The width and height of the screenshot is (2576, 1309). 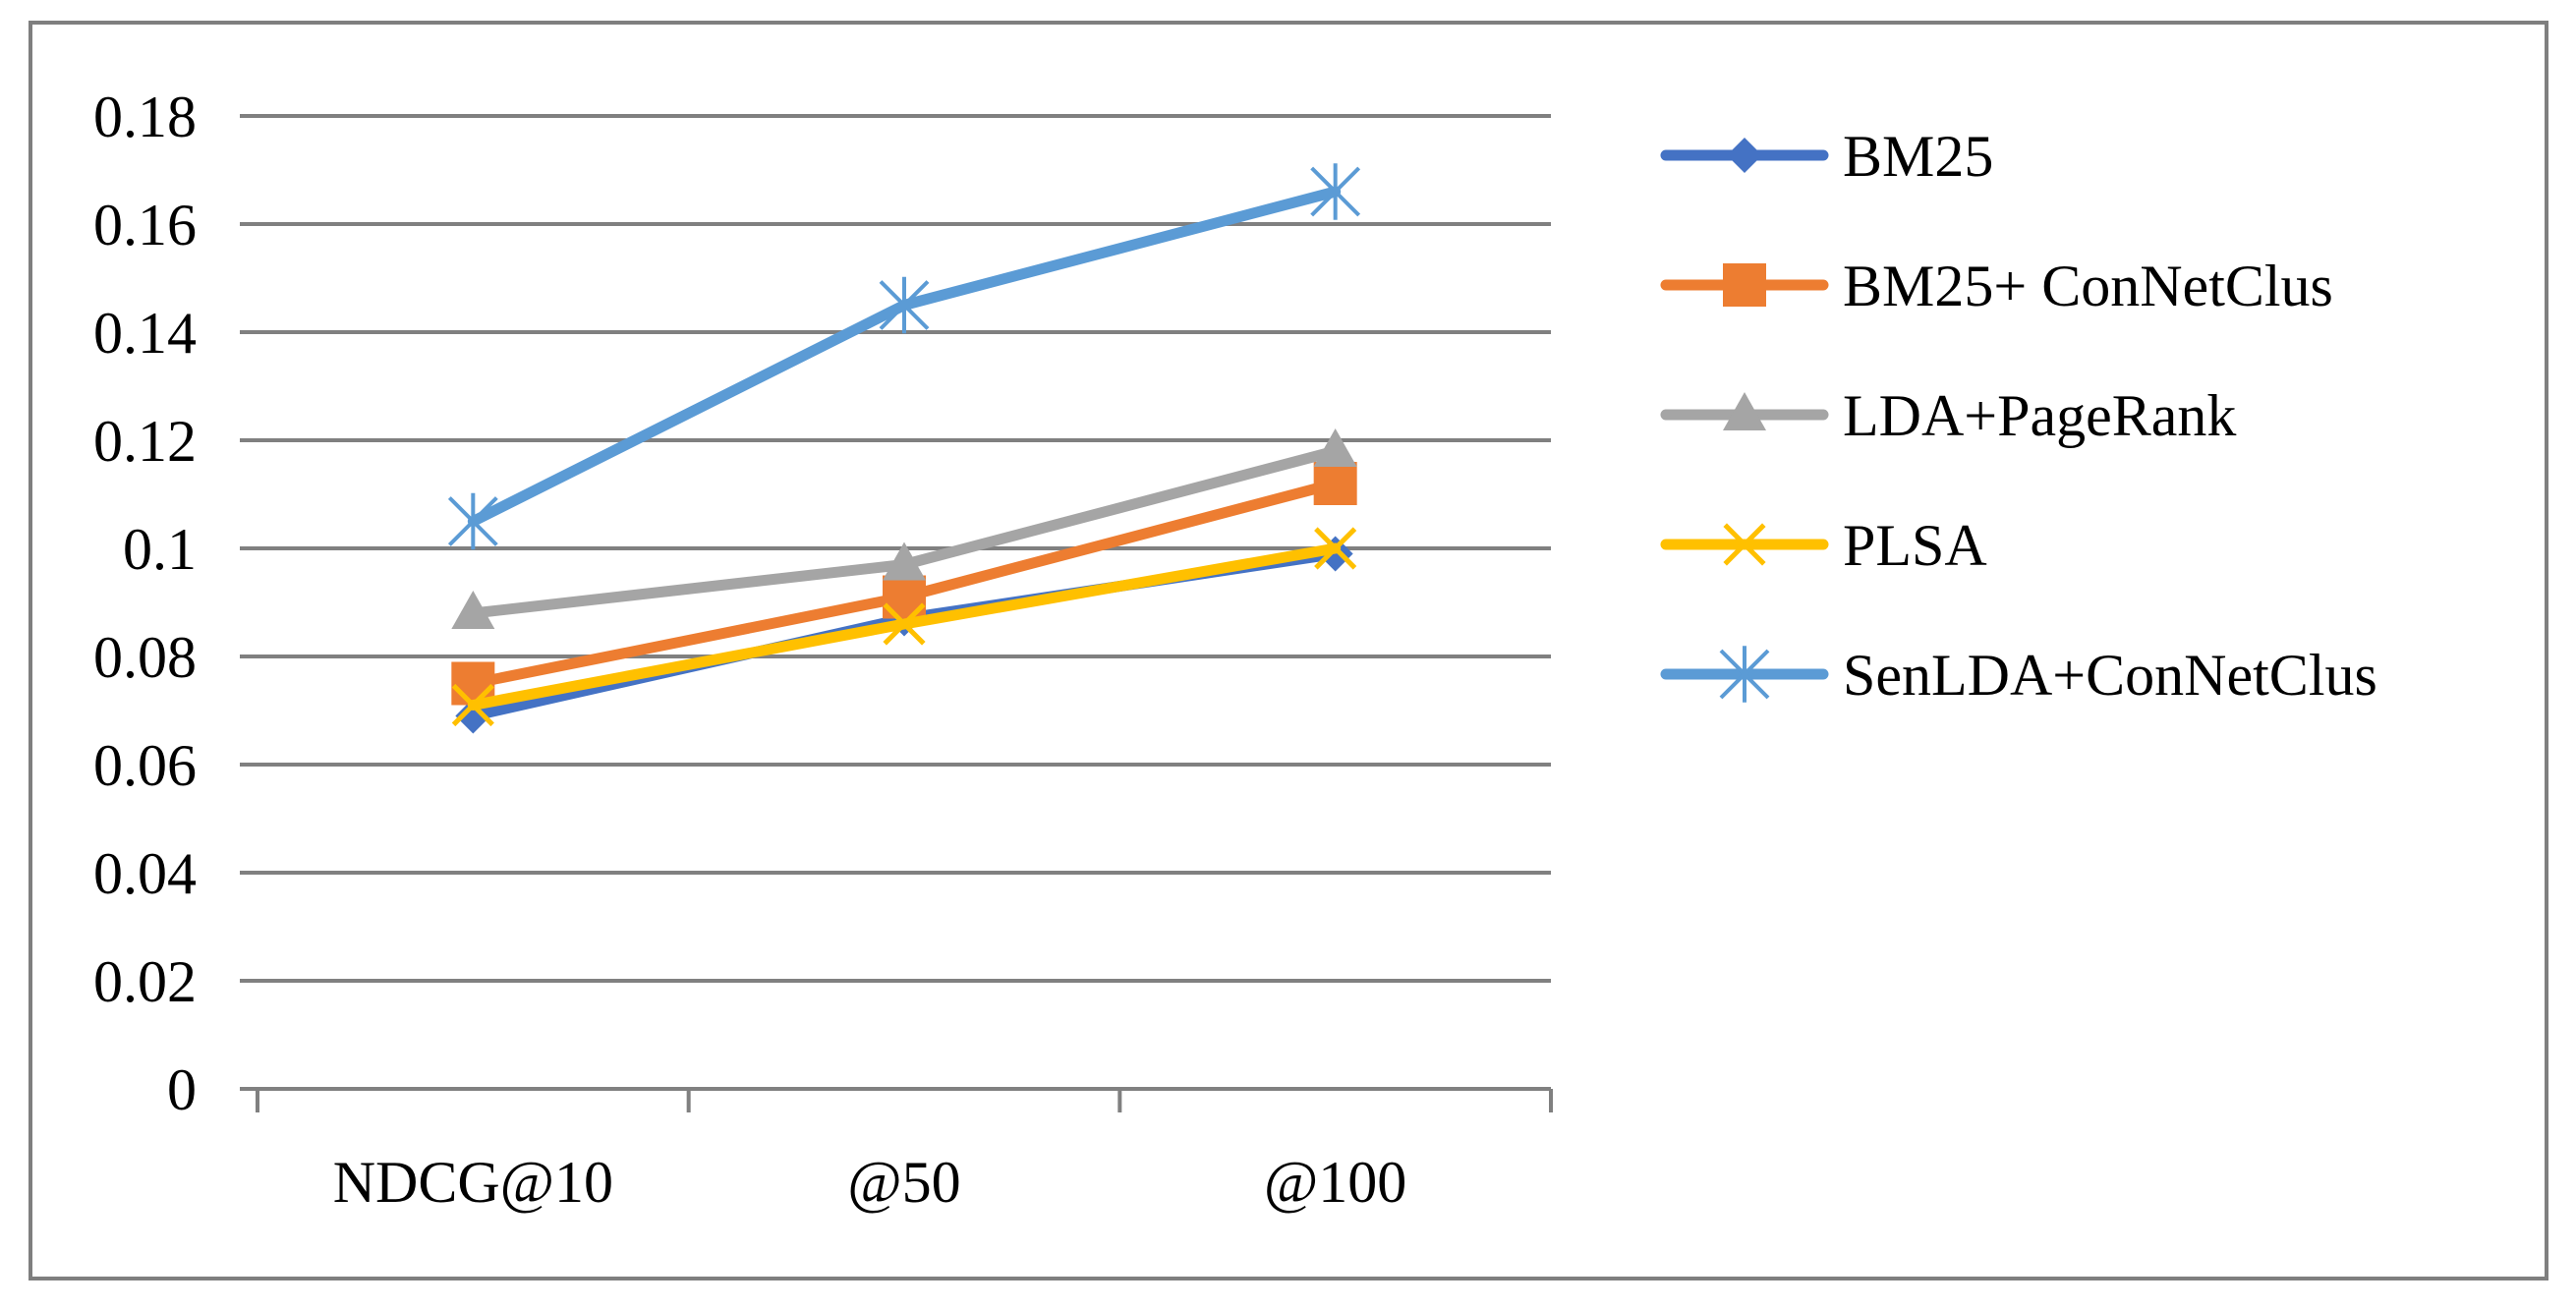 I want to click on legend-item: LDA+PageRank, so click(x=1948, y=415).